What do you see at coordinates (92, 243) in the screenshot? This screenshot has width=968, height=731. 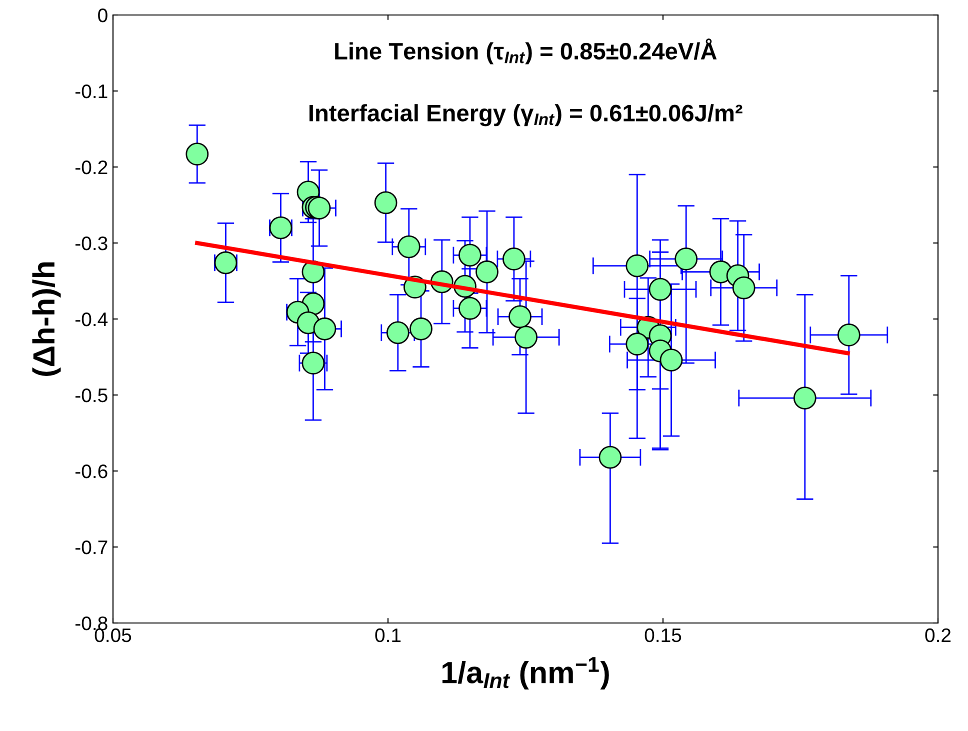 I see `y-tick-label: -0.3` at bounding box center [92, 243].